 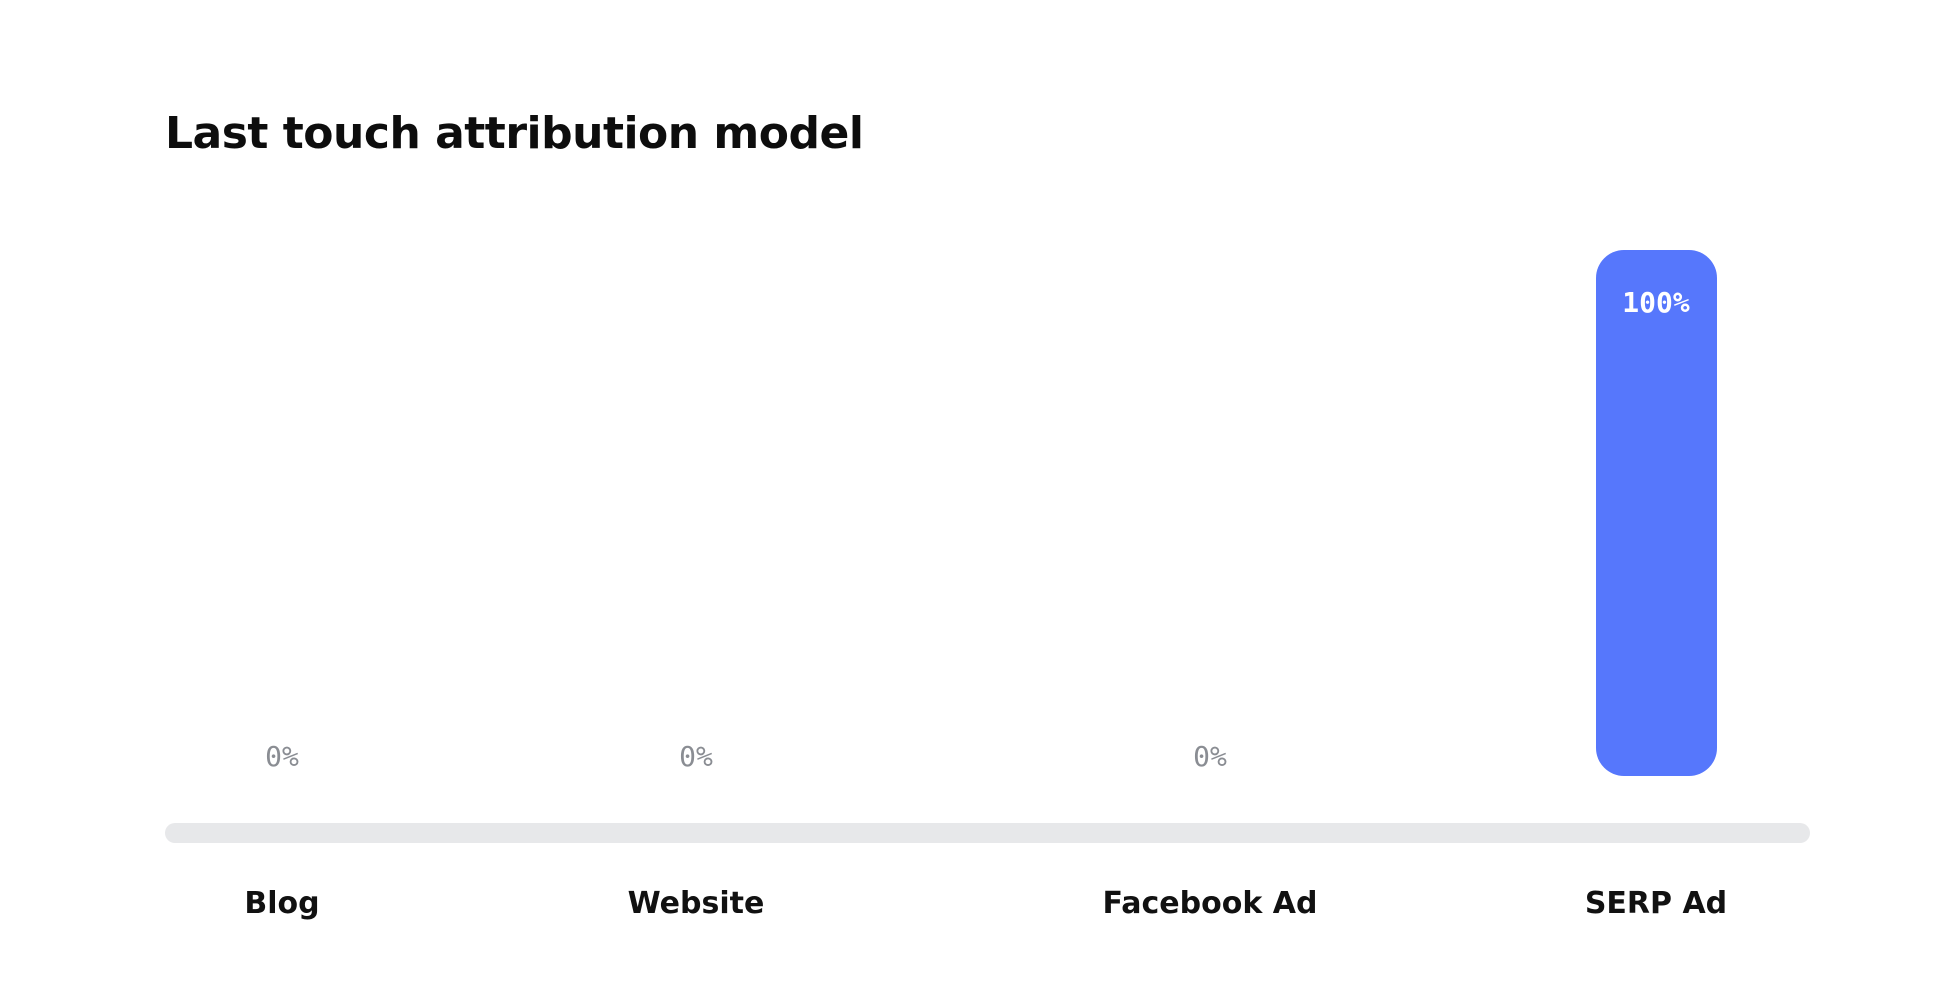 I want to click on chart-baseline, so click(x=987, y=833).